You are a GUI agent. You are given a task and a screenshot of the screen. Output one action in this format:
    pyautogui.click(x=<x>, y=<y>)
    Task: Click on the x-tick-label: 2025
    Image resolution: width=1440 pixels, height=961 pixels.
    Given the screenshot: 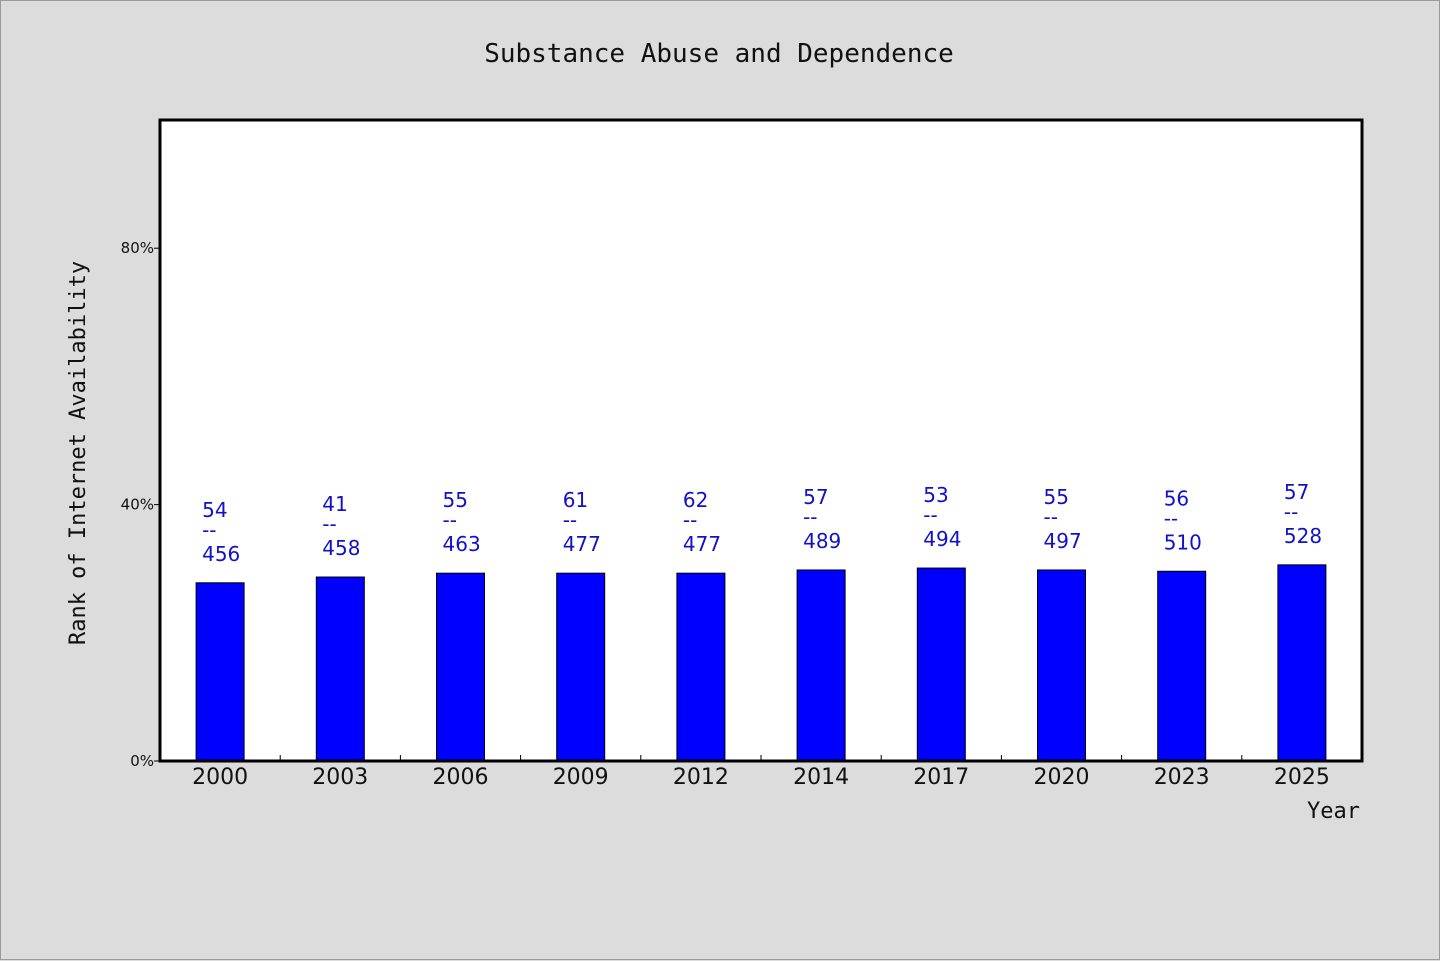 What is the action you would take?
    pyautogui.click(x=1302, y=777)
    